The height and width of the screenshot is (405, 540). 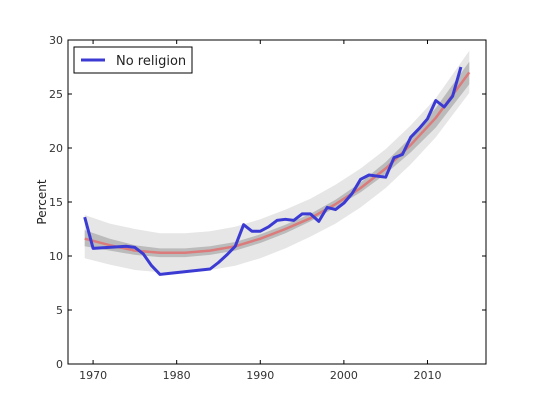 I want to click on x-tick-label: 1980, so click(x=177, y=375).